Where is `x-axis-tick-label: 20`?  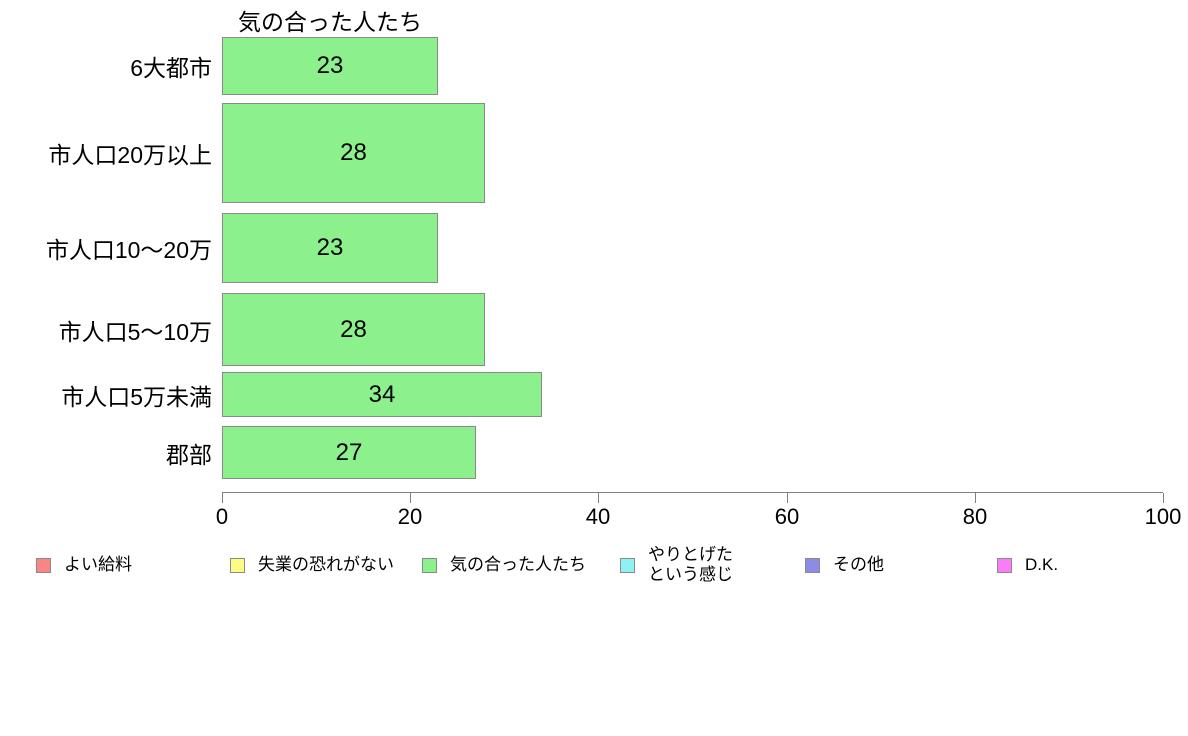
x-axis-tick-label: 20 is located at coordinates (410, 516).